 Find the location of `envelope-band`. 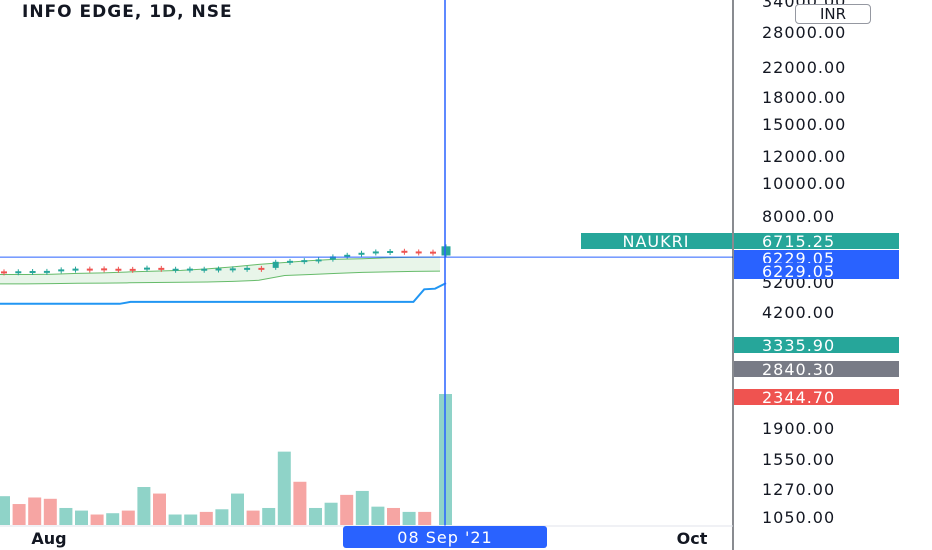

envelope-band is located at coordinates (220, 270).